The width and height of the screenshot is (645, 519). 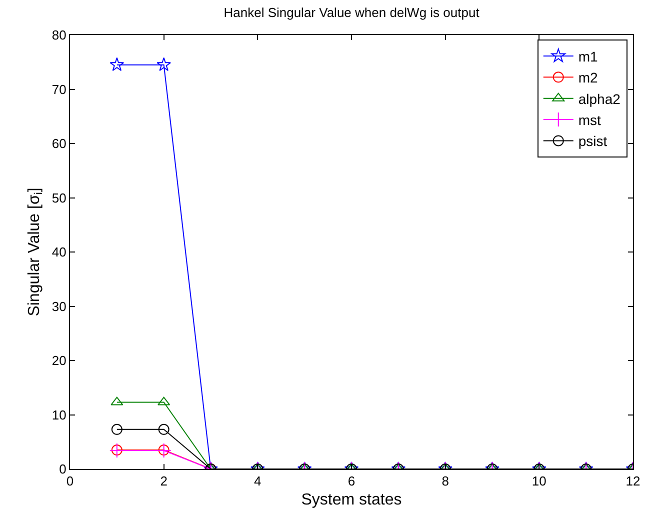 I want to click on y-tick-label: 10, so click(x=59, y=414).